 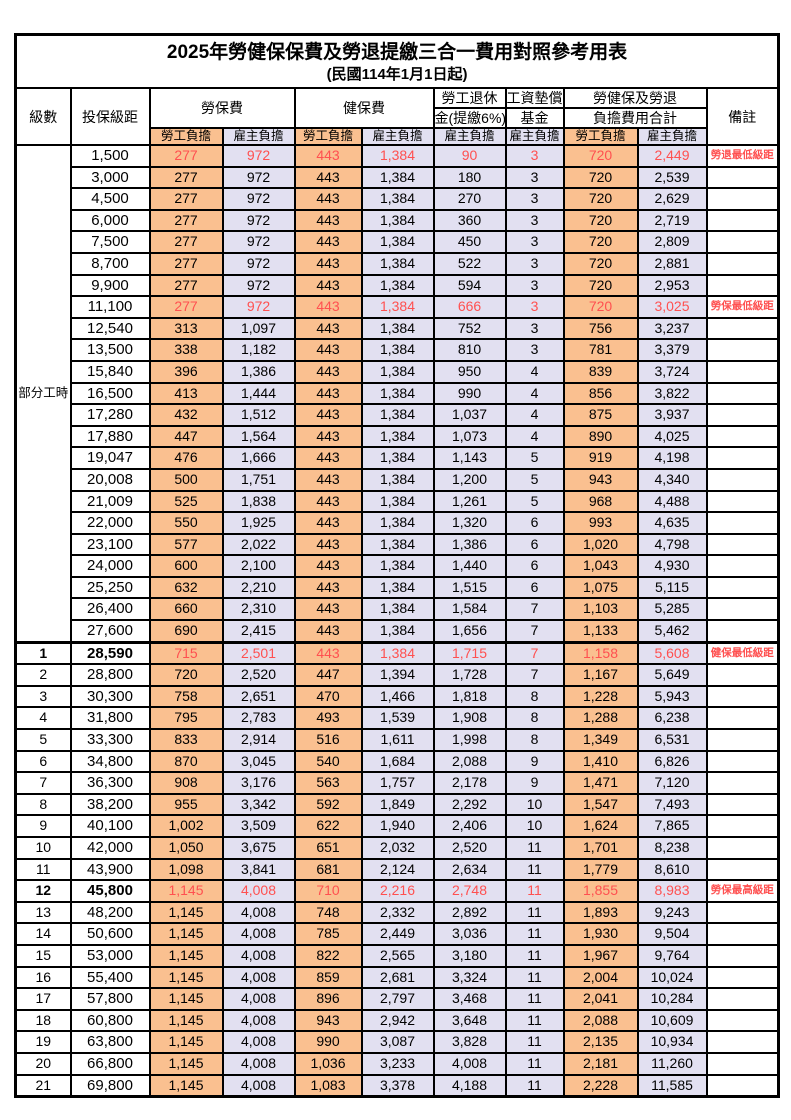 I want to click on cell-total-employer: 5,608, so click(x=672, y=653).